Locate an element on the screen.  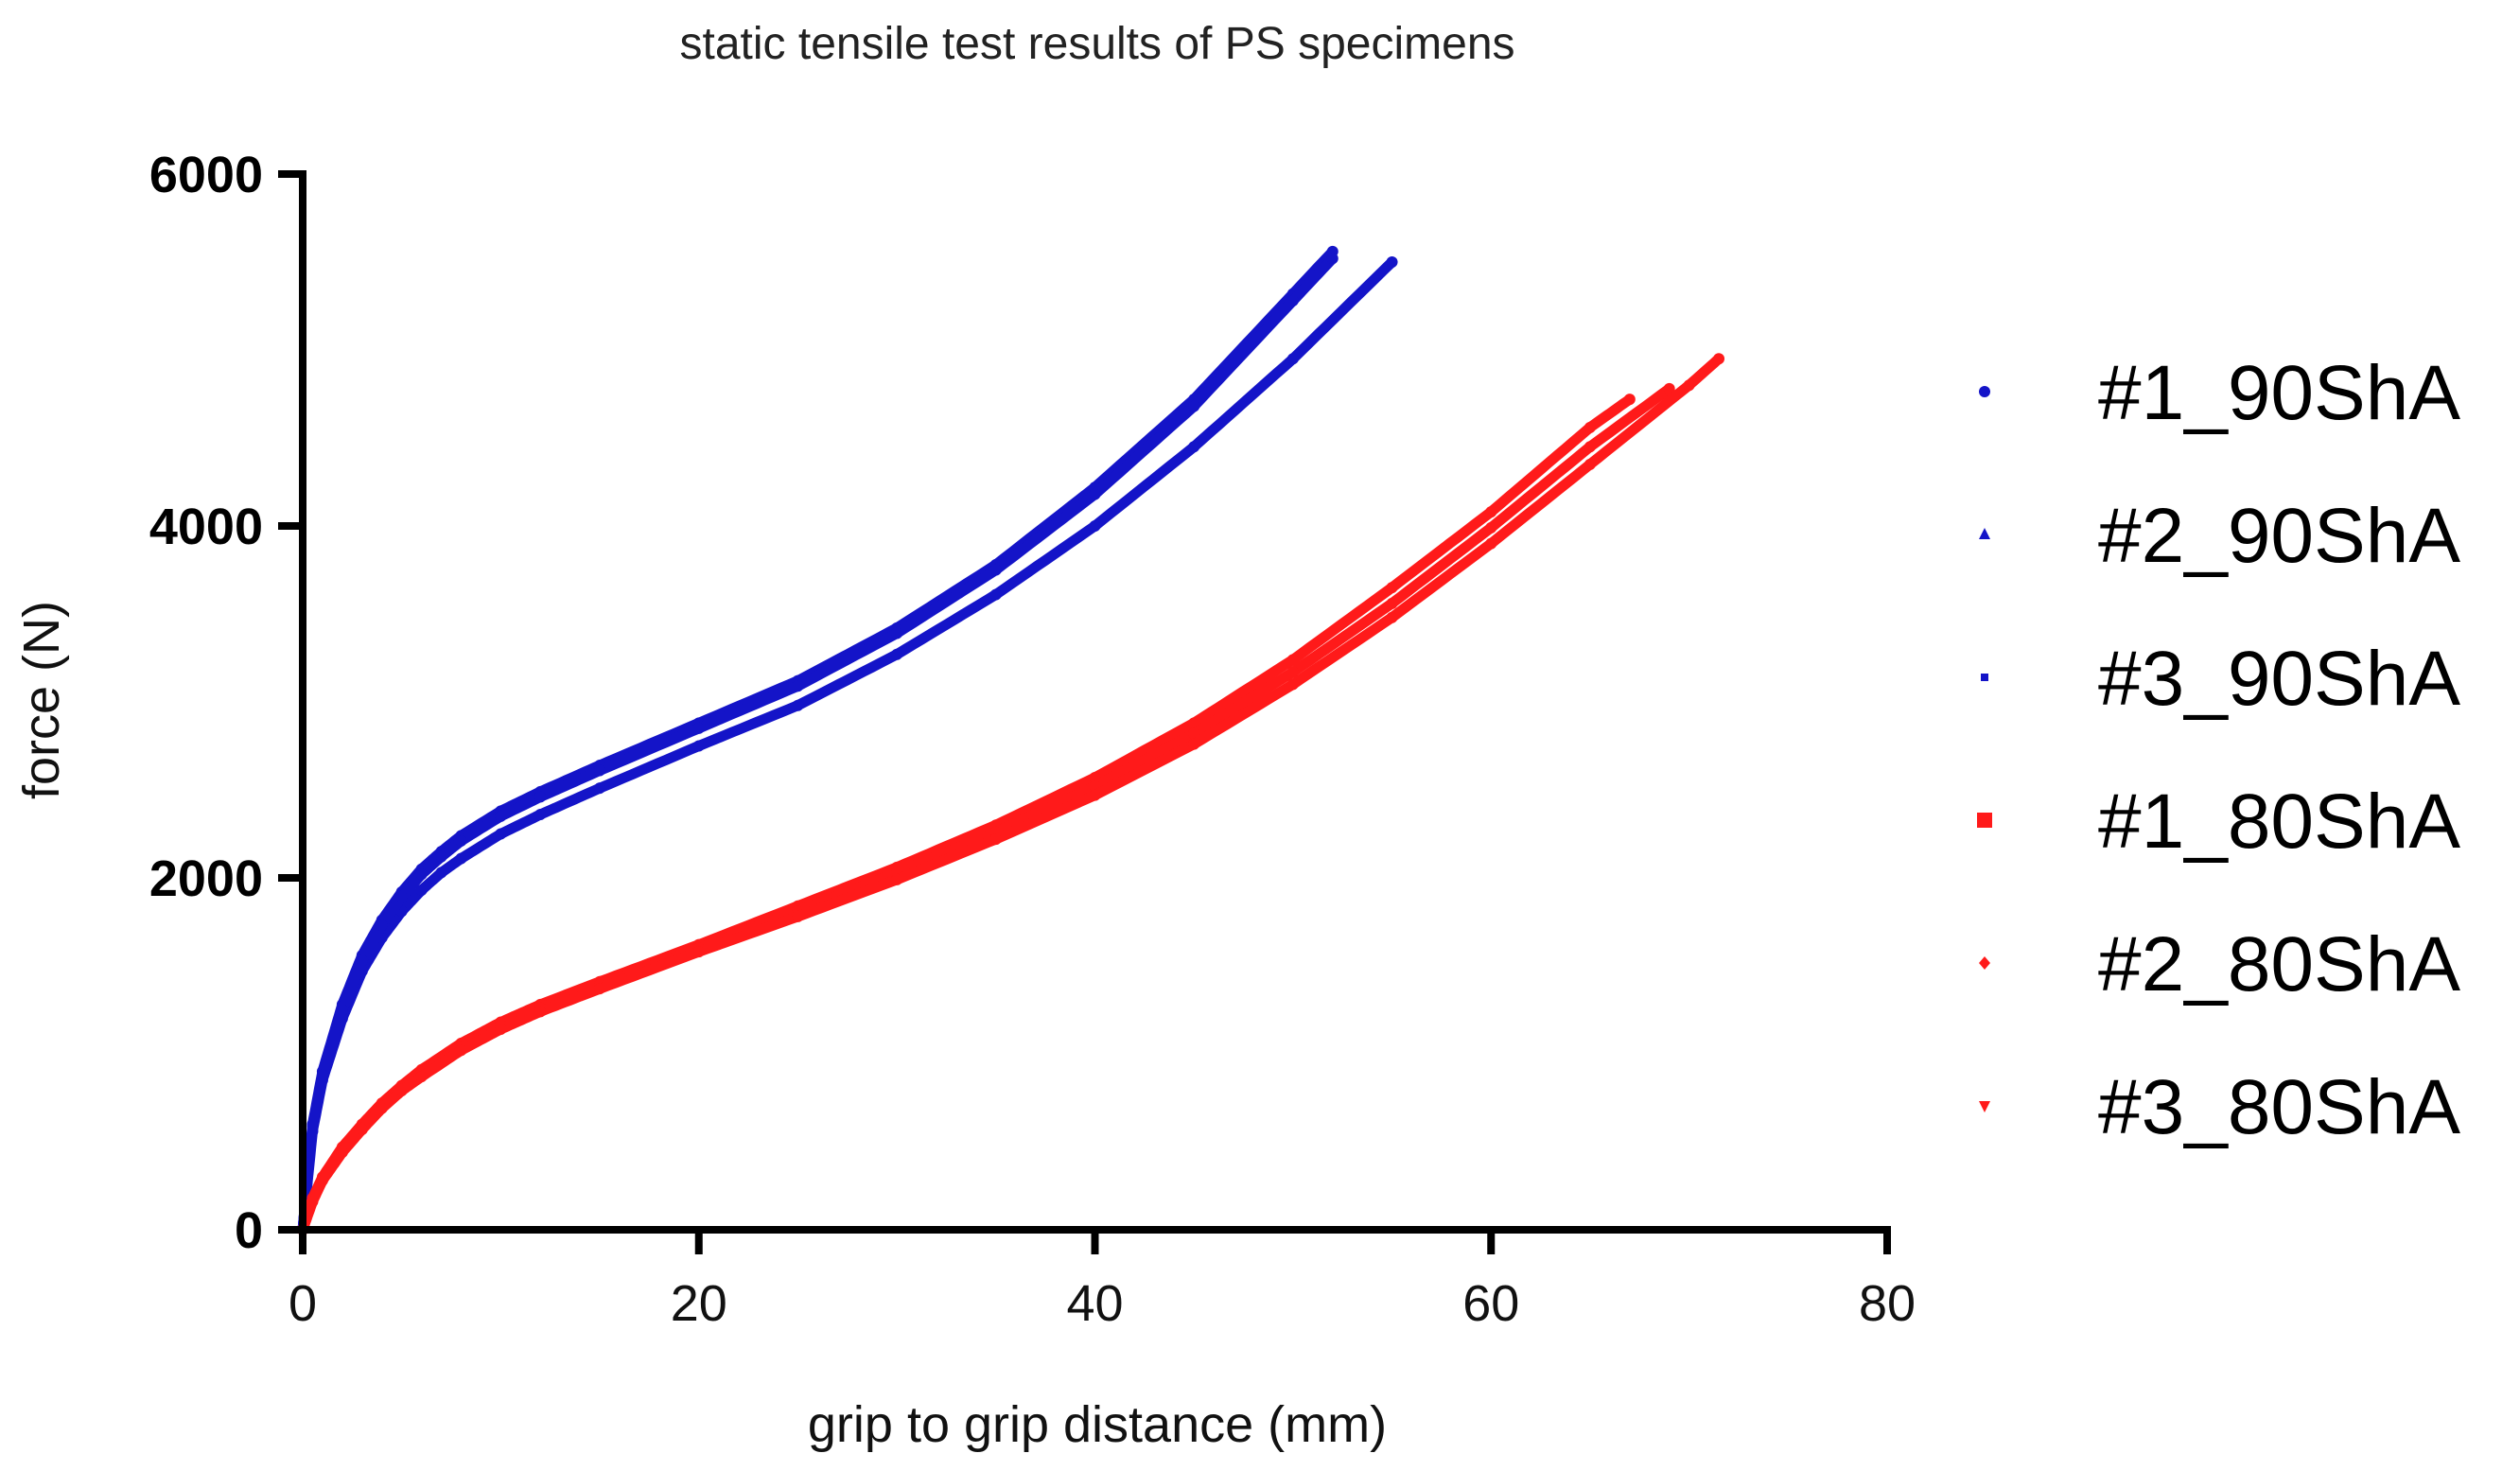
legend-label: #2_90ShA is located at coordinates (2279, 536).